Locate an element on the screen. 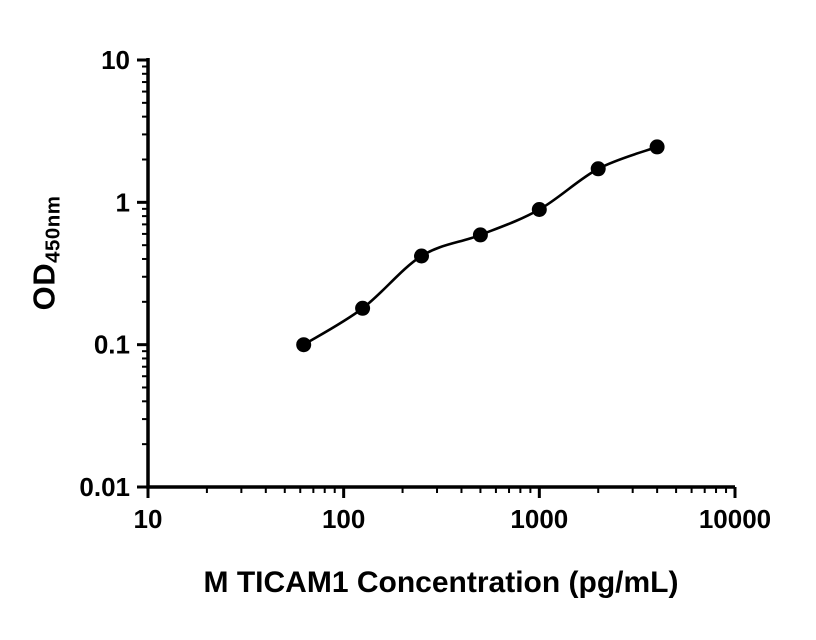 Image resolution: width=816 pixels, height=640 pixels. x-tick-label: 10000 is located at coordinates (735, 519).